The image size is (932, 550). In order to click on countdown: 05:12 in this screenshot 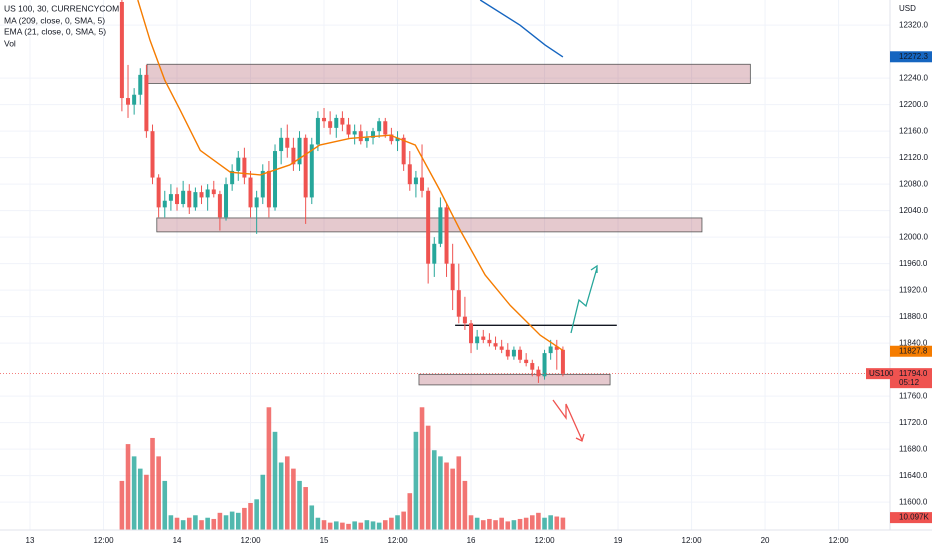, I will do `click(909, 382)`.